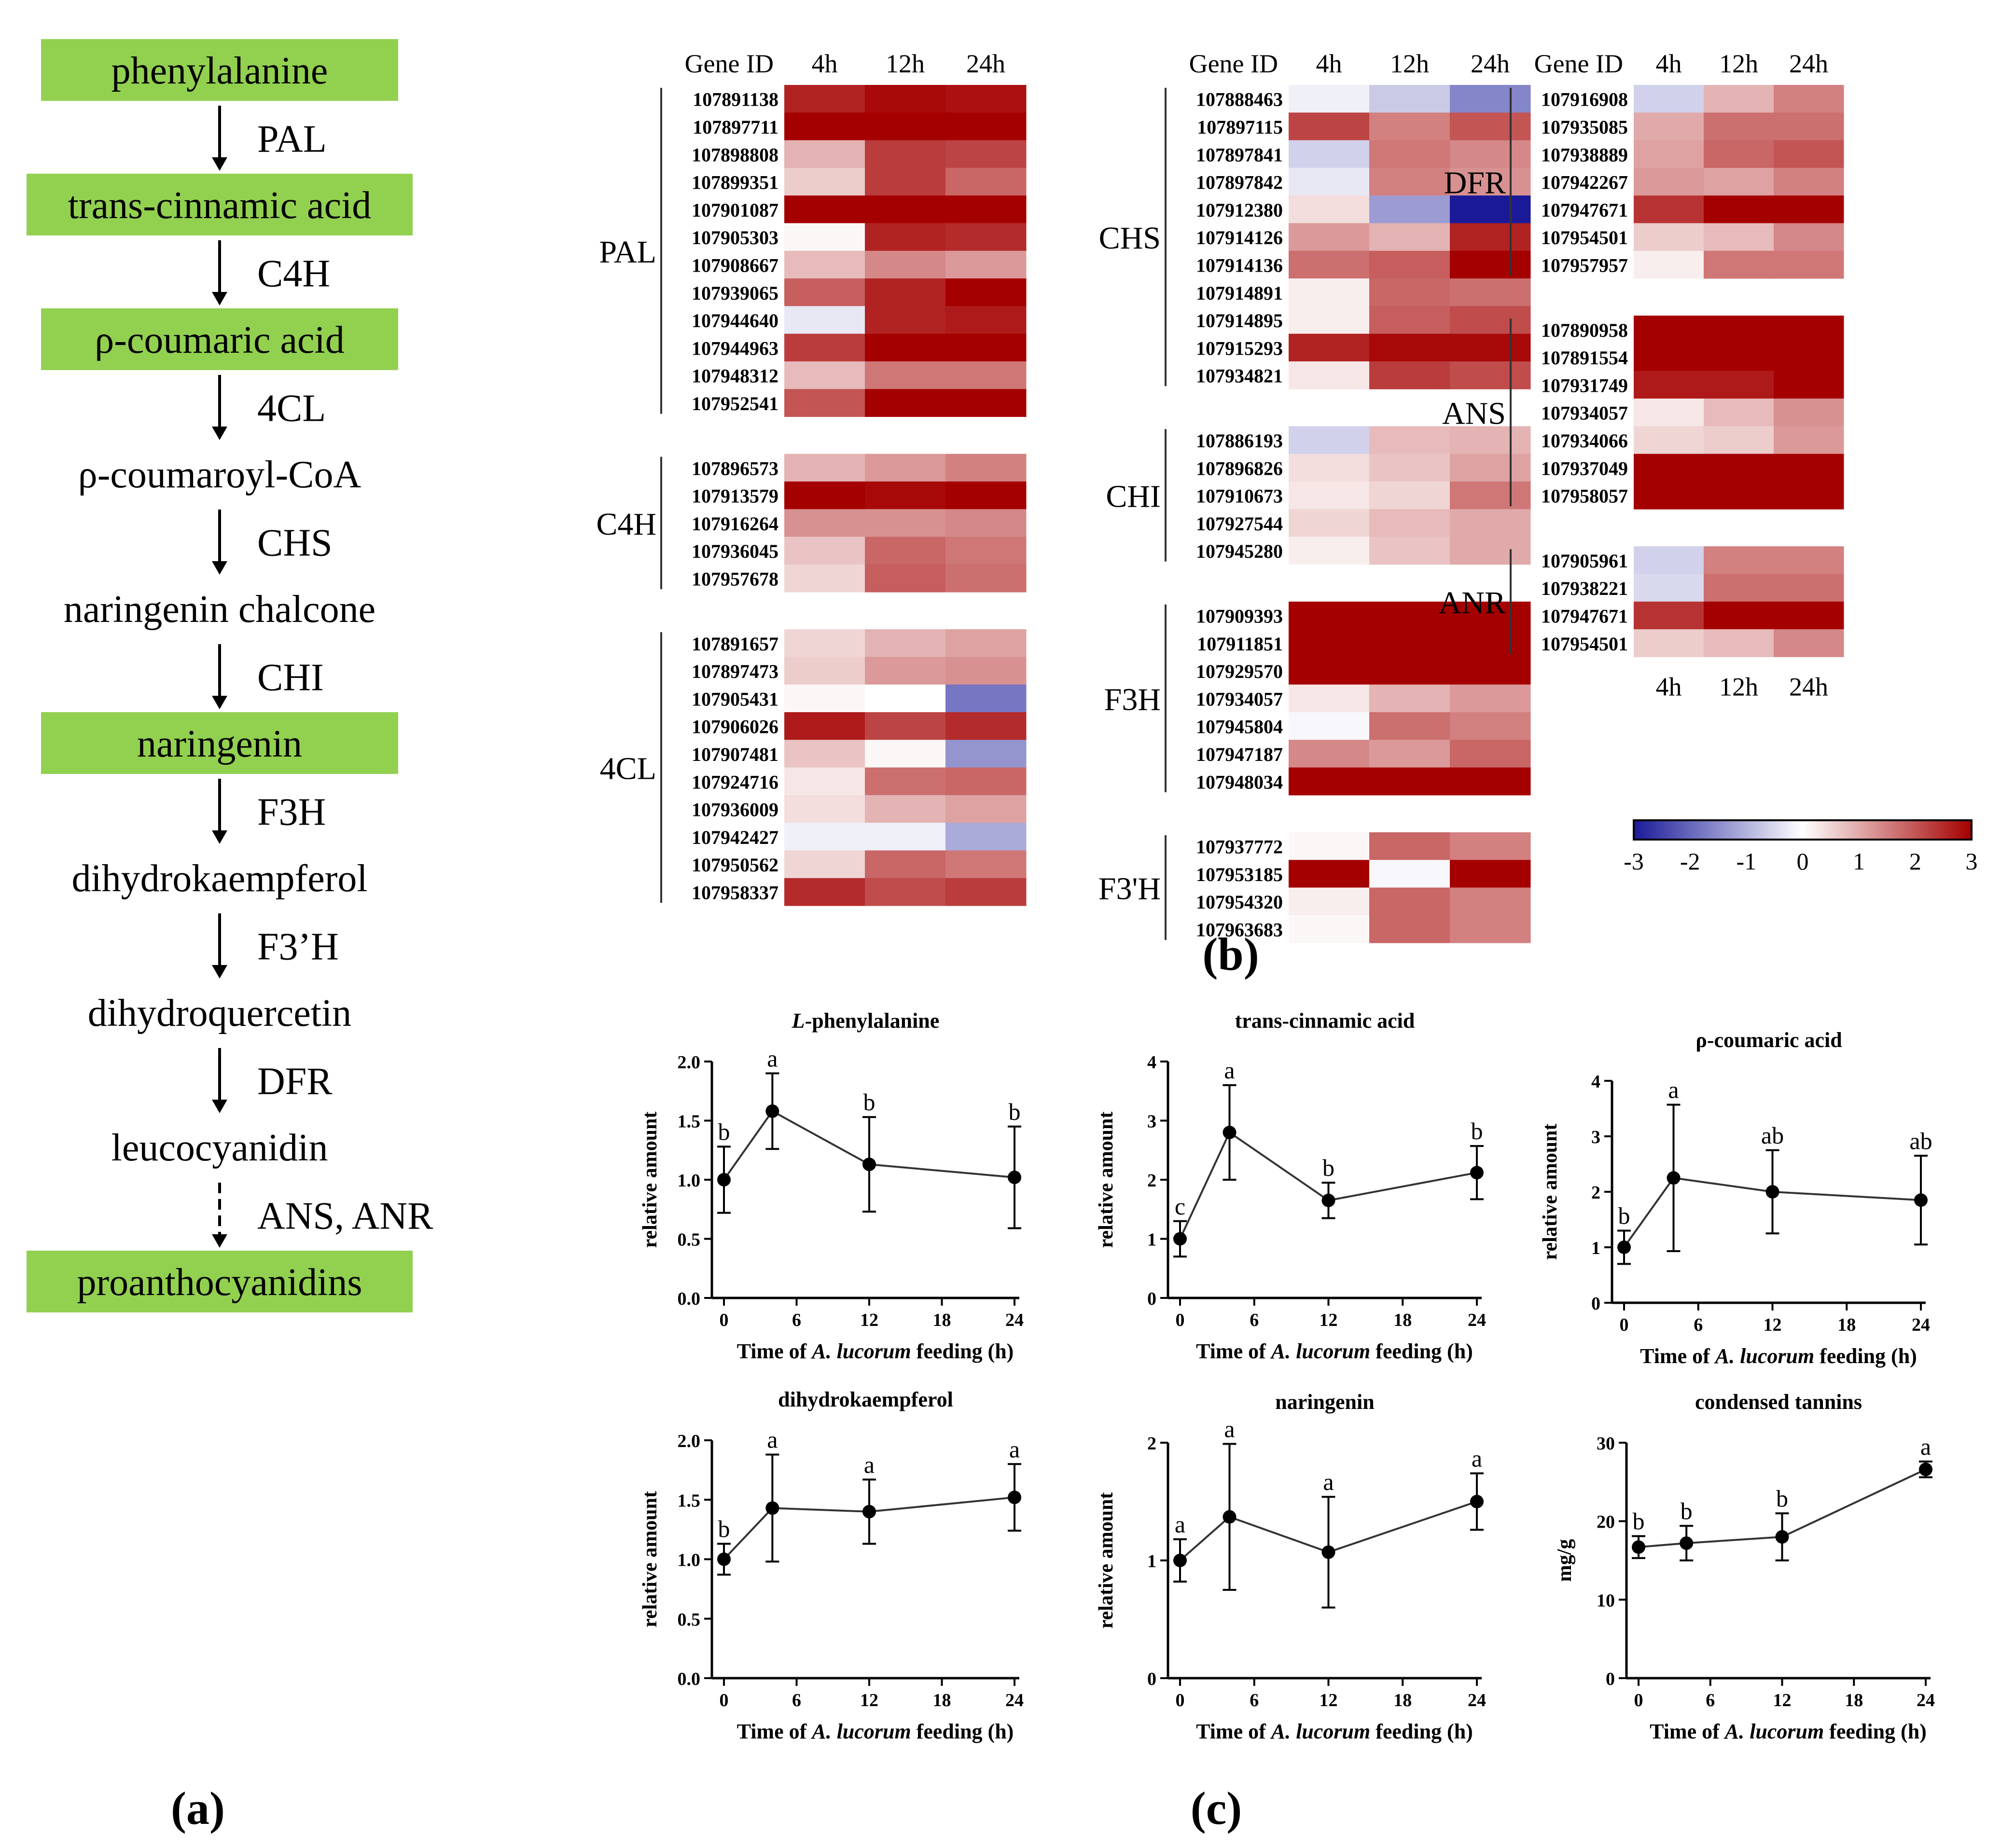  Describe the element at coordinates (1606, 1600) in the screenshot. I see `y-tick-label: 10` at that location.